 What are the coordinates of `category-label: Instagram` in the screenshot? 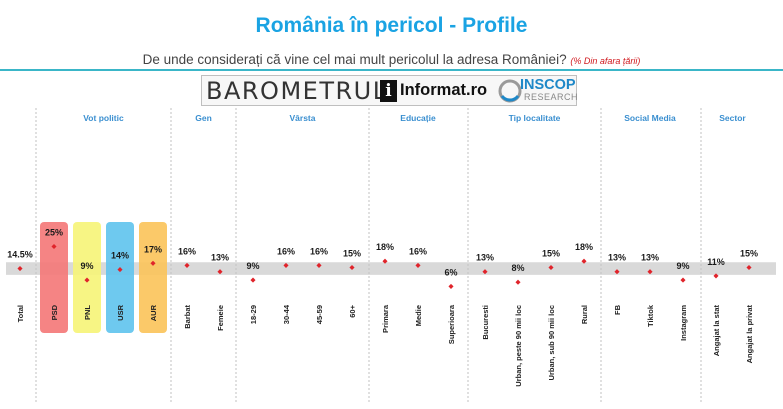 It's located at (683, 323).